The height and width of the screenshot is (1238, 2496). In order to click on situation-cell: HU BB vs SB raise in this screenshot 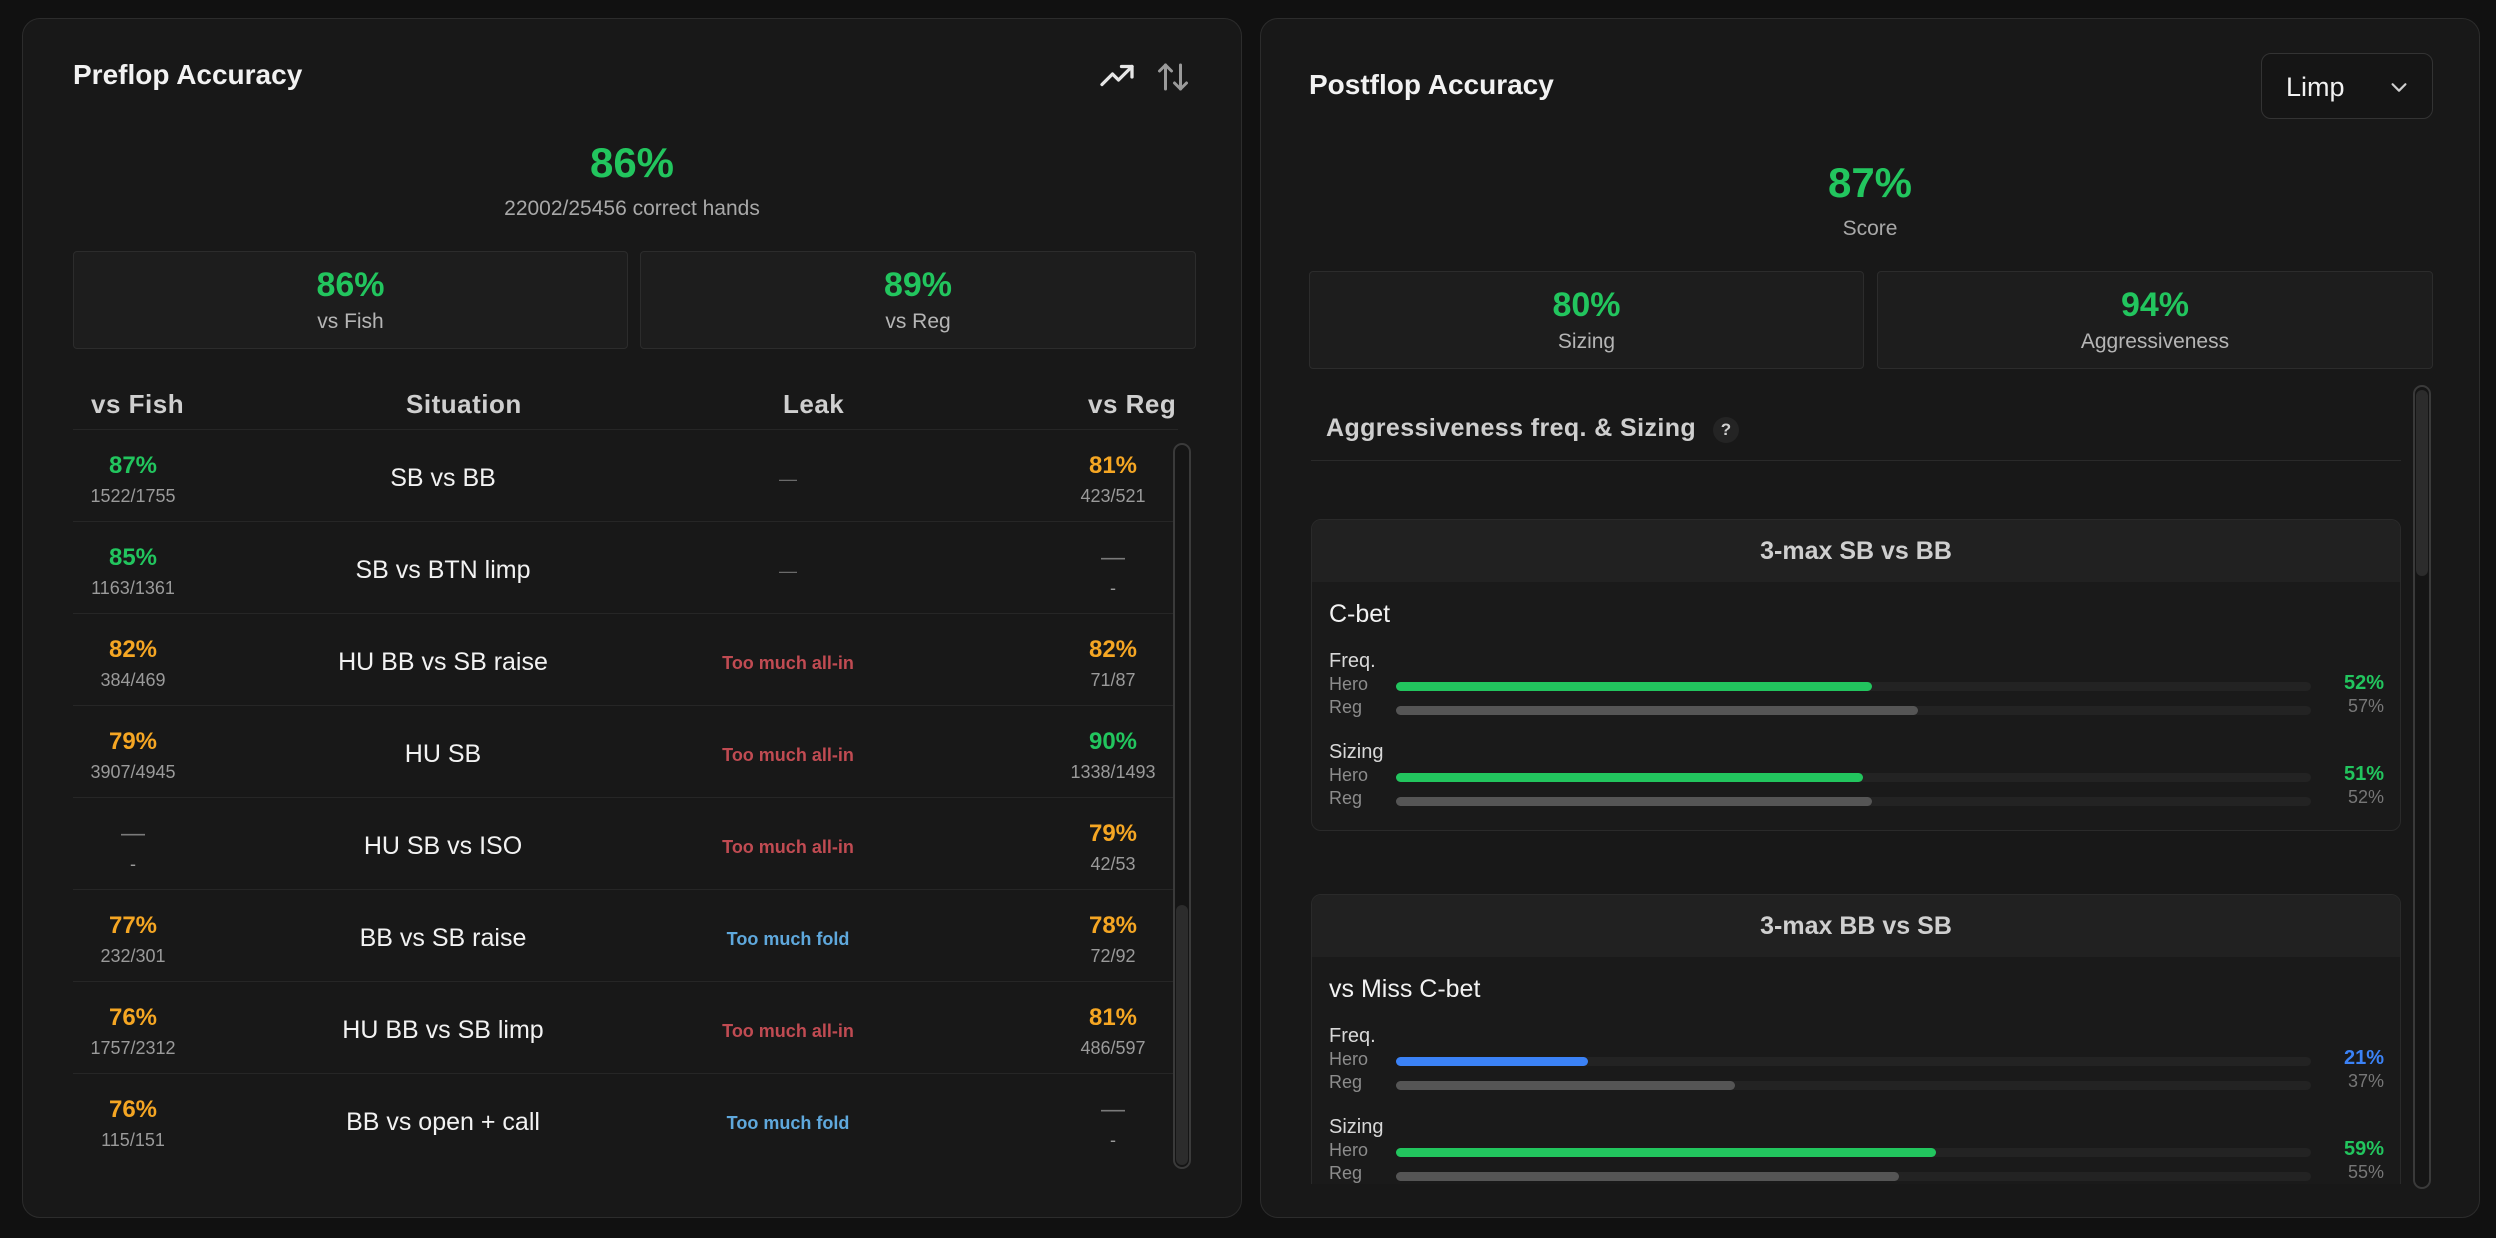, I will do `click(443, 662)`.